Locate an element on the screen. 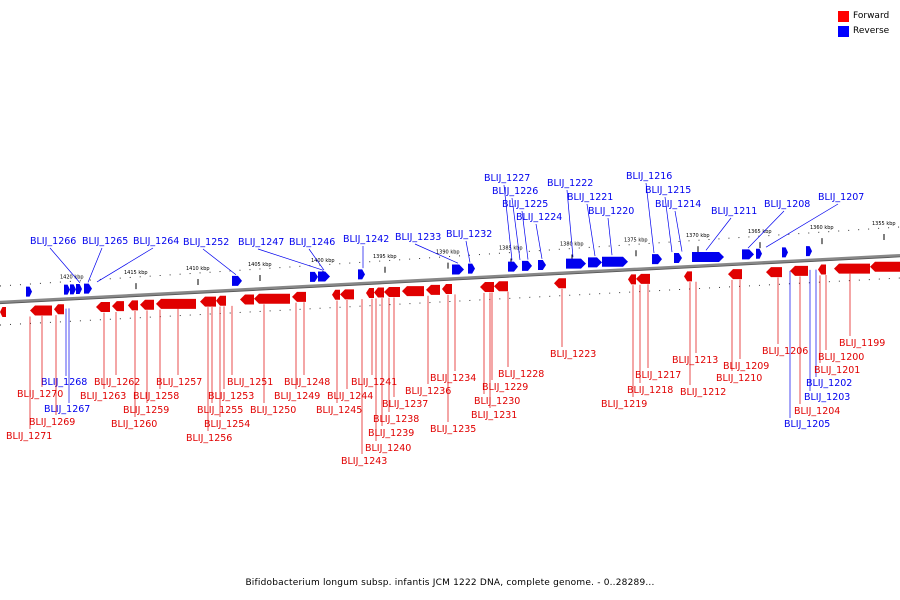  forward-gene-label: BLIJ_1251 is located at coordinates (250, 382).